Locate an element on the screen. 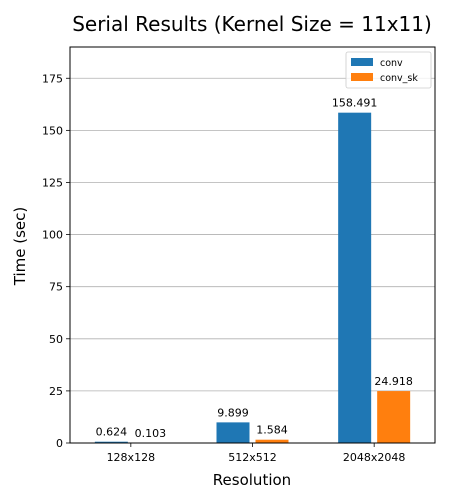 The height and width of the screenshot is (500, 450). data-label: 0.103 is located at coordinates (151, 433).